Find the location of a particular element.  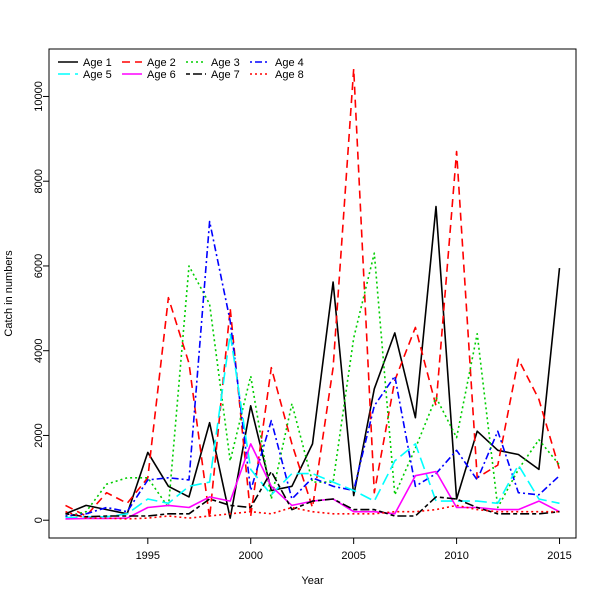

x-axis: 1995 2000 2005 2010 2015 is located at coordinates (354, 549).